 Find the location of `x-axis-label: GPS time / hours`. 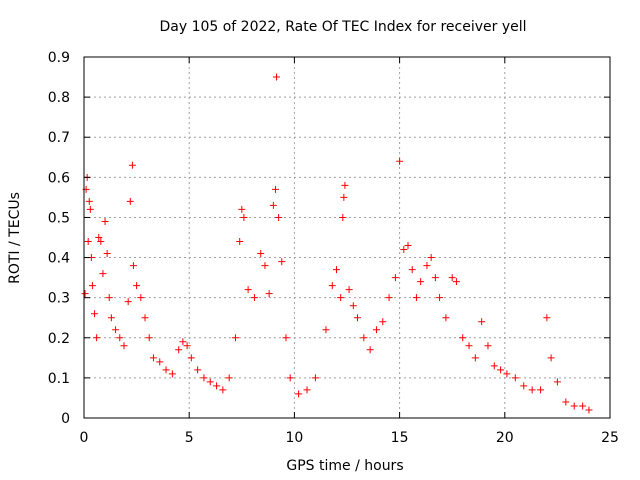

x-axis-label: GPS time / hours is located at coordinates (344, 466).